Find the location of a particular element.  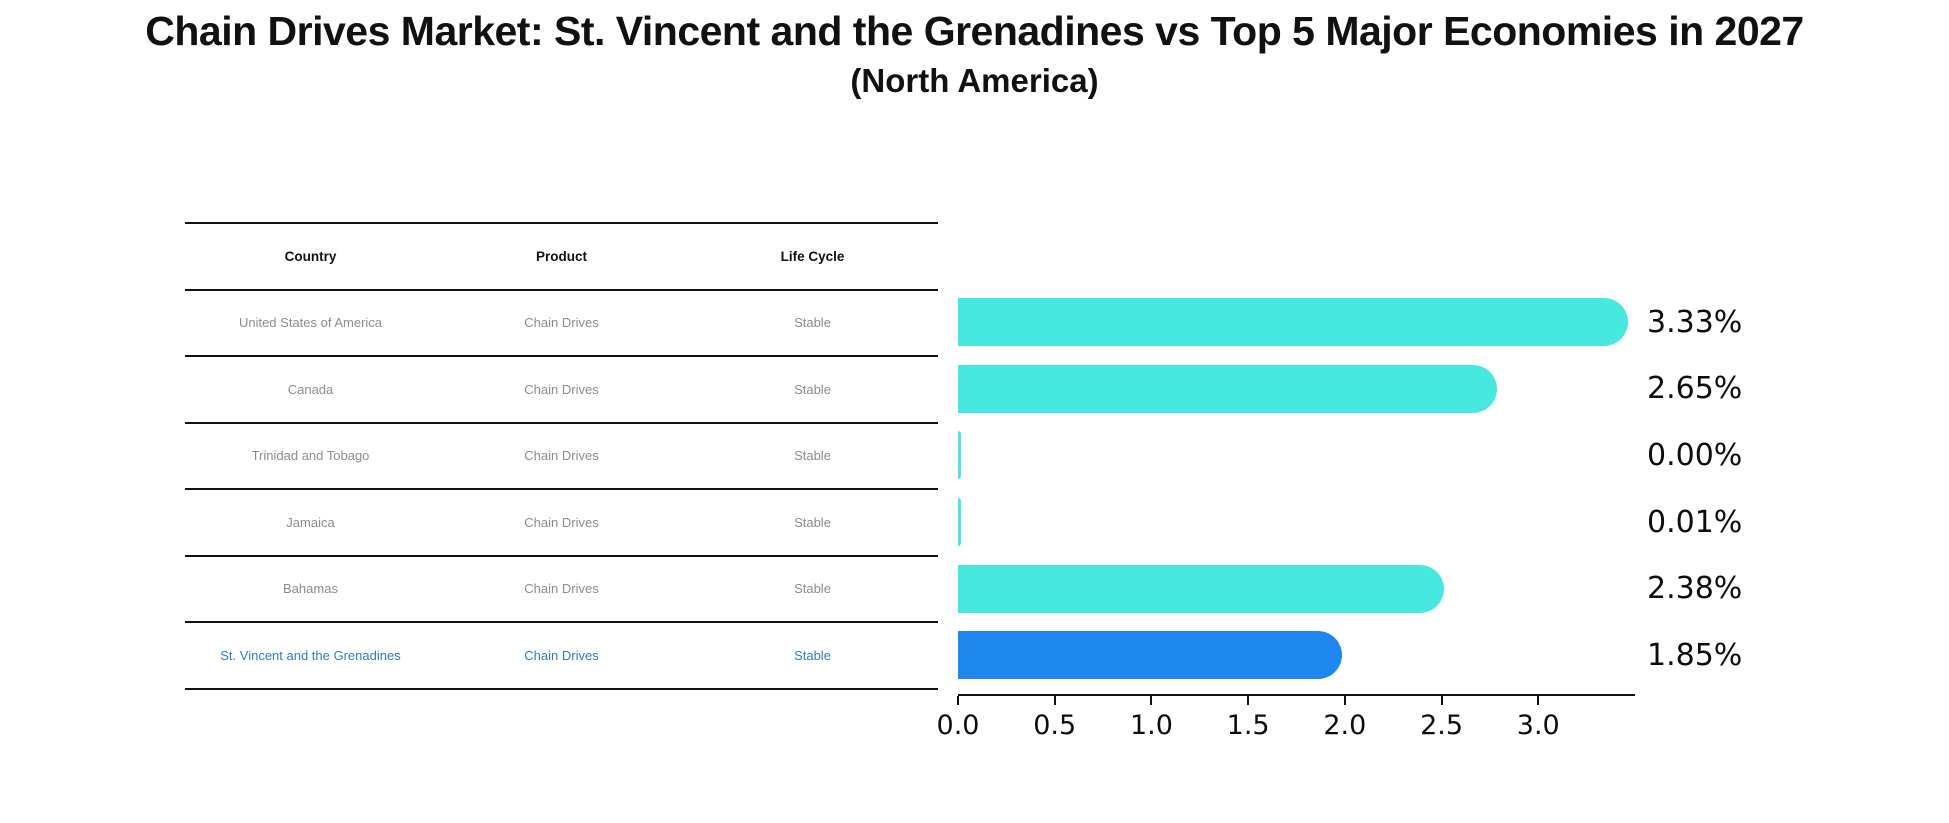

page-subtitle: (North America) is located at coordinates (974, 80).